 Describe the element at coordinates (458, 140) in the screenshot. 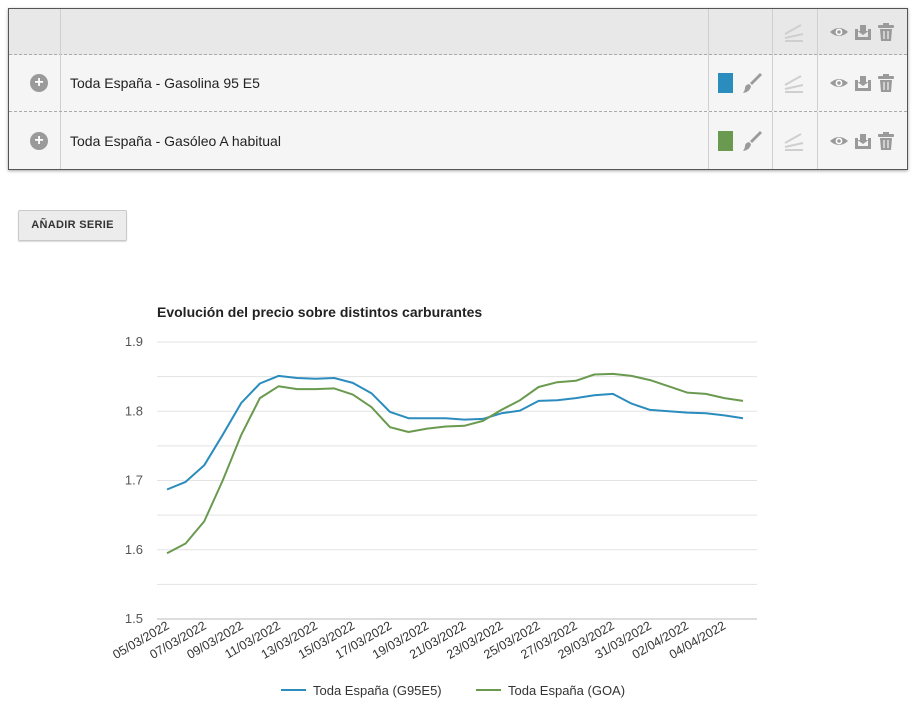

I see `series-row: + Toda España - Gasóleo A habitual` at that location.